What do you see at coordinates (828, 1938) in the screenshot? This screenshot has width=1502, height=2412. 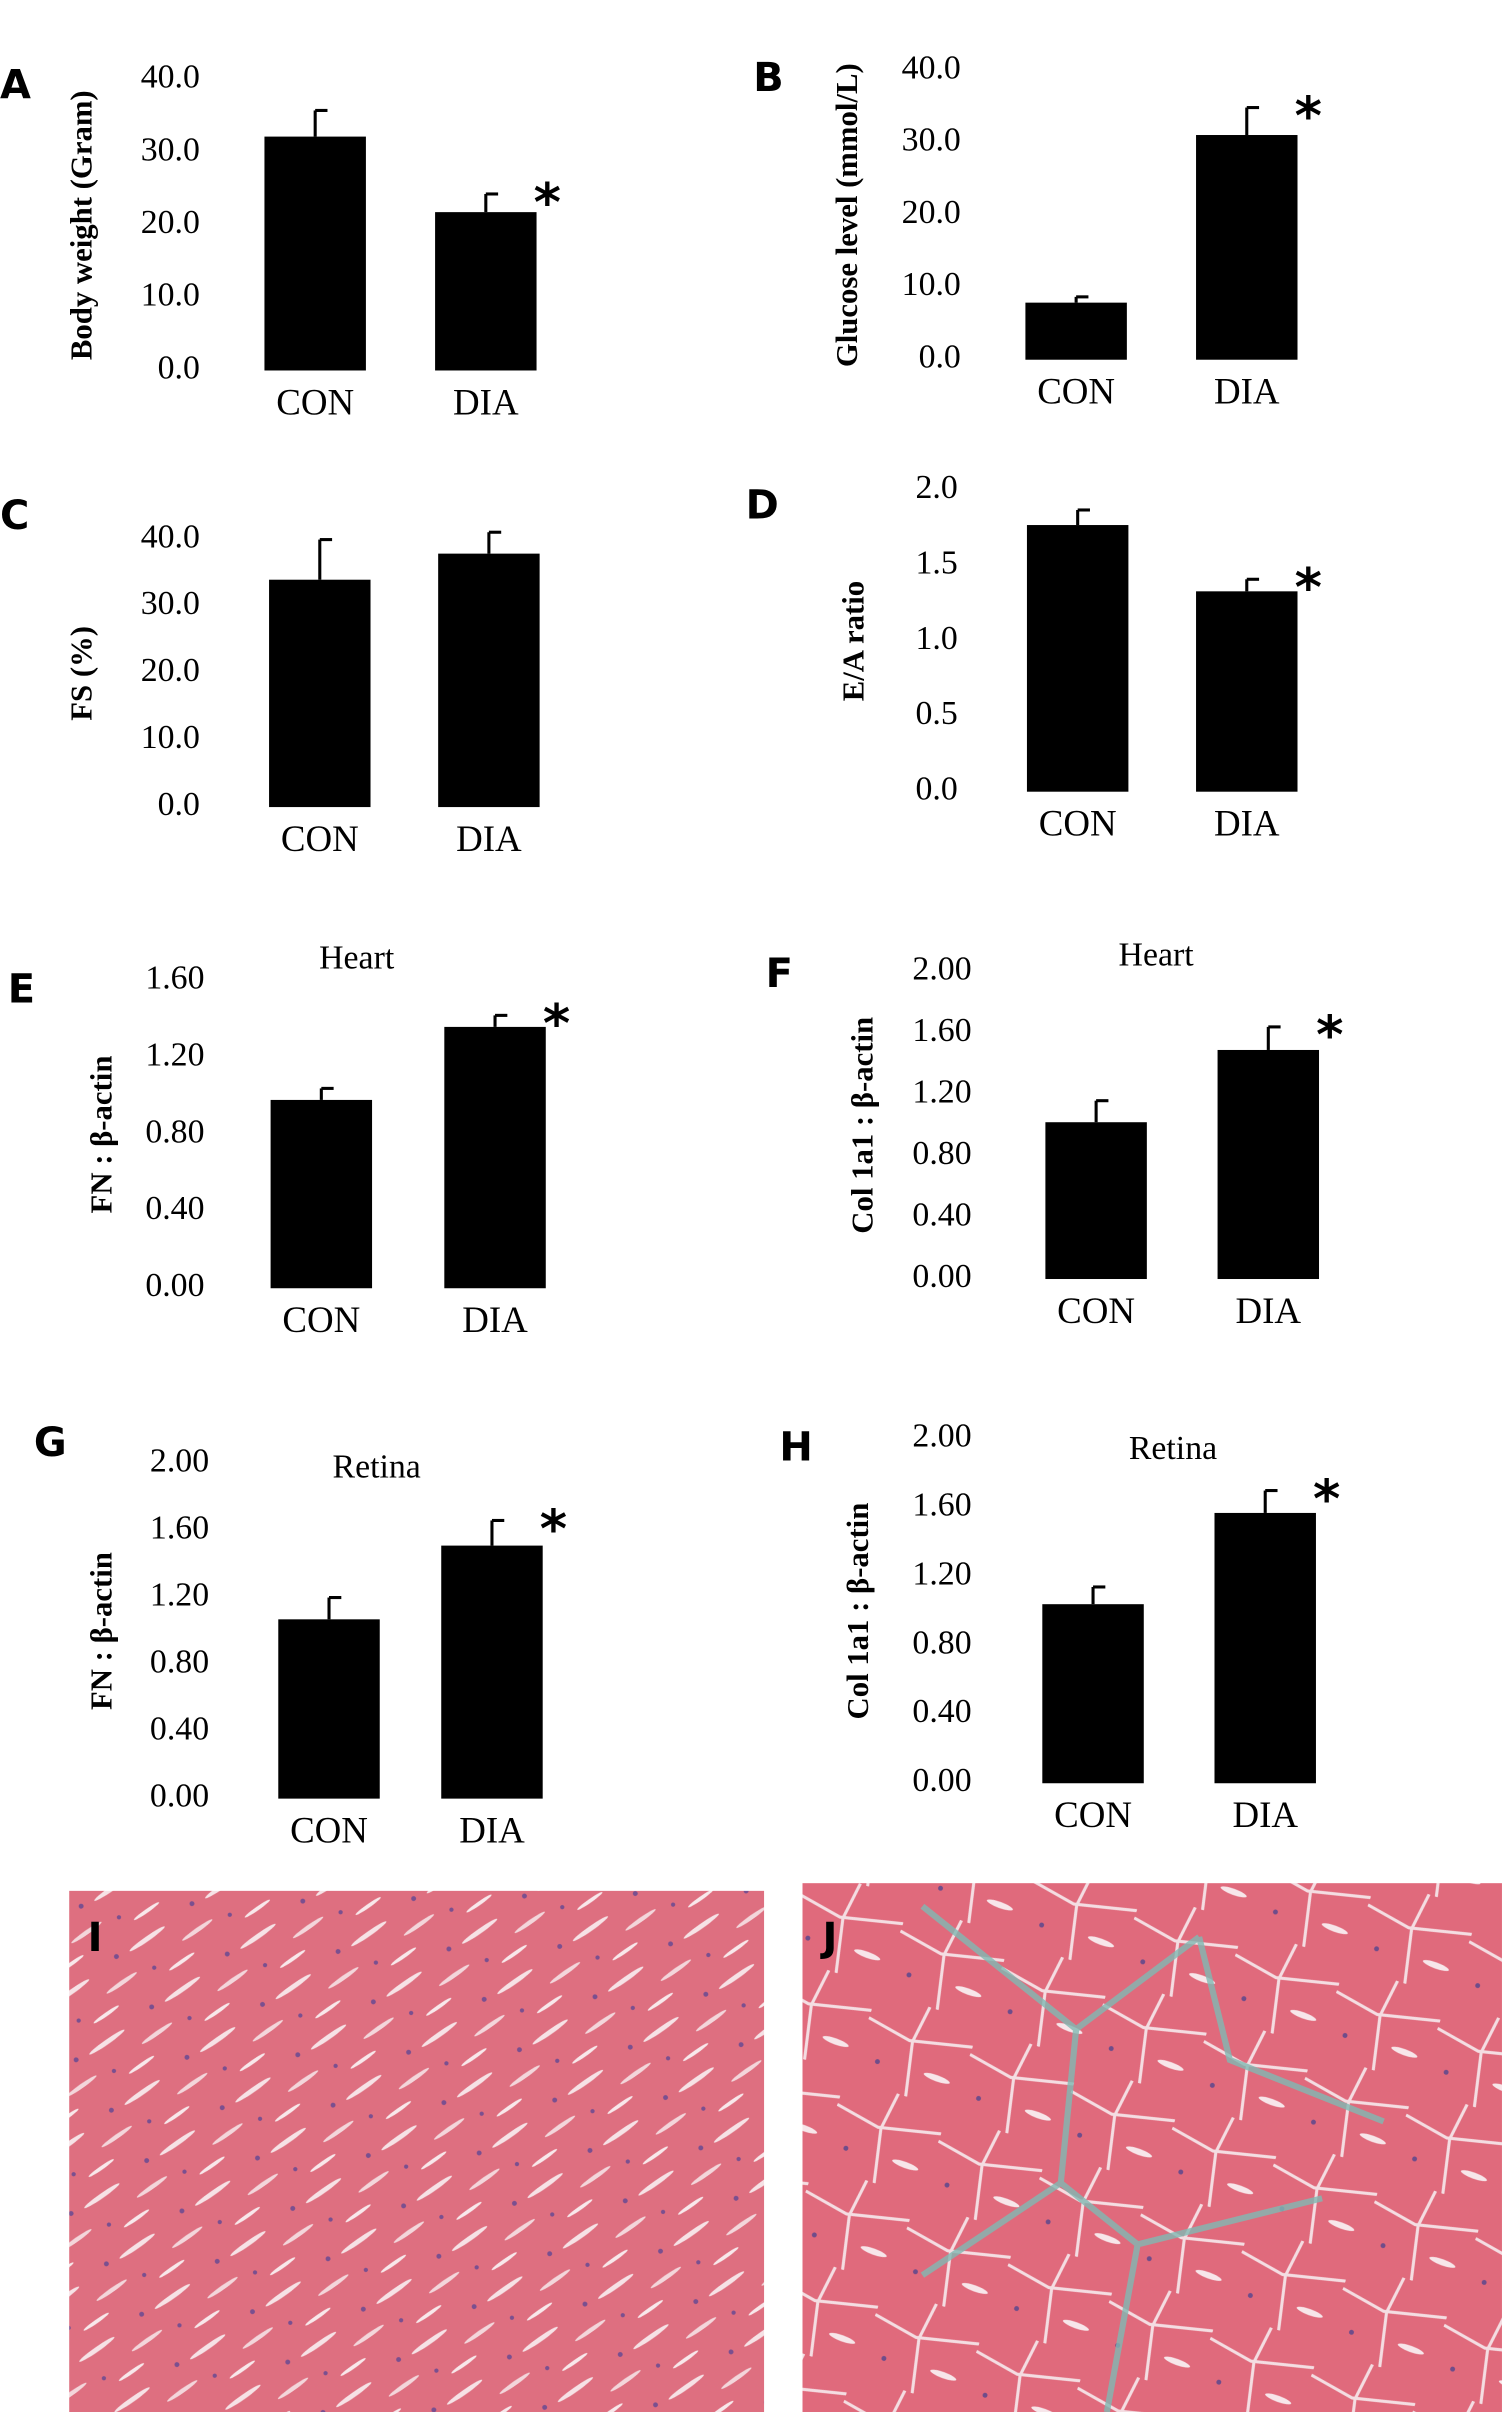 I see `panel-letter: J` at bounding box center [828, 1938].